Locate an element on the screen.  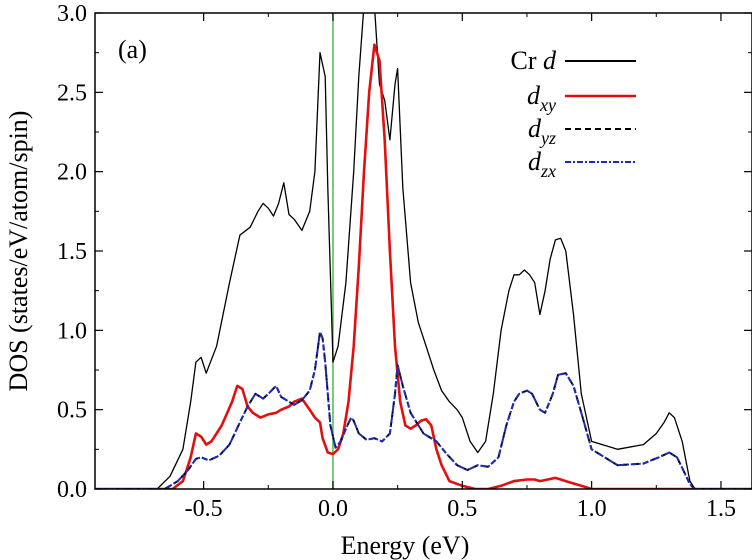
x-tick-label: 1.5 is located at coordinates (721, 509).